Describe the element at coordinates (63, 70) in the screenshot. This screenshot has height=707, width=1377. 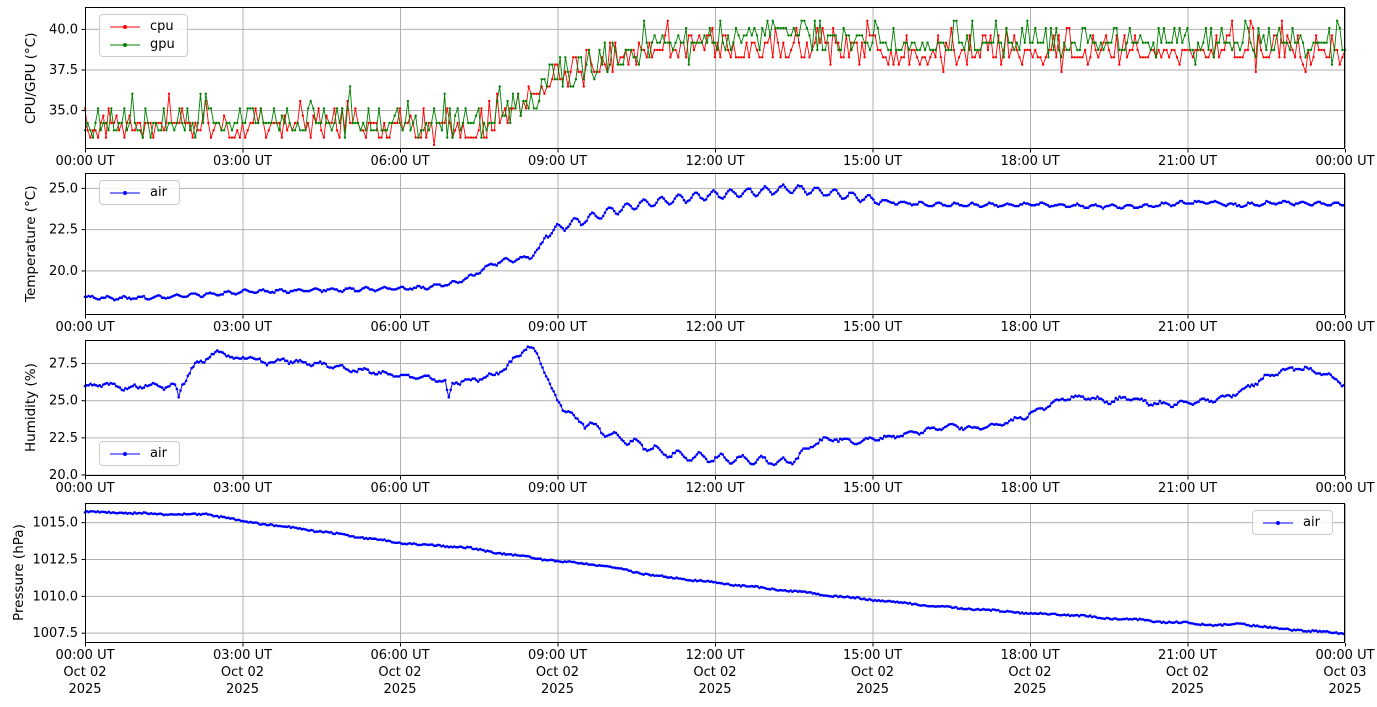
I see `y-tick-label: 37.5` at that location.